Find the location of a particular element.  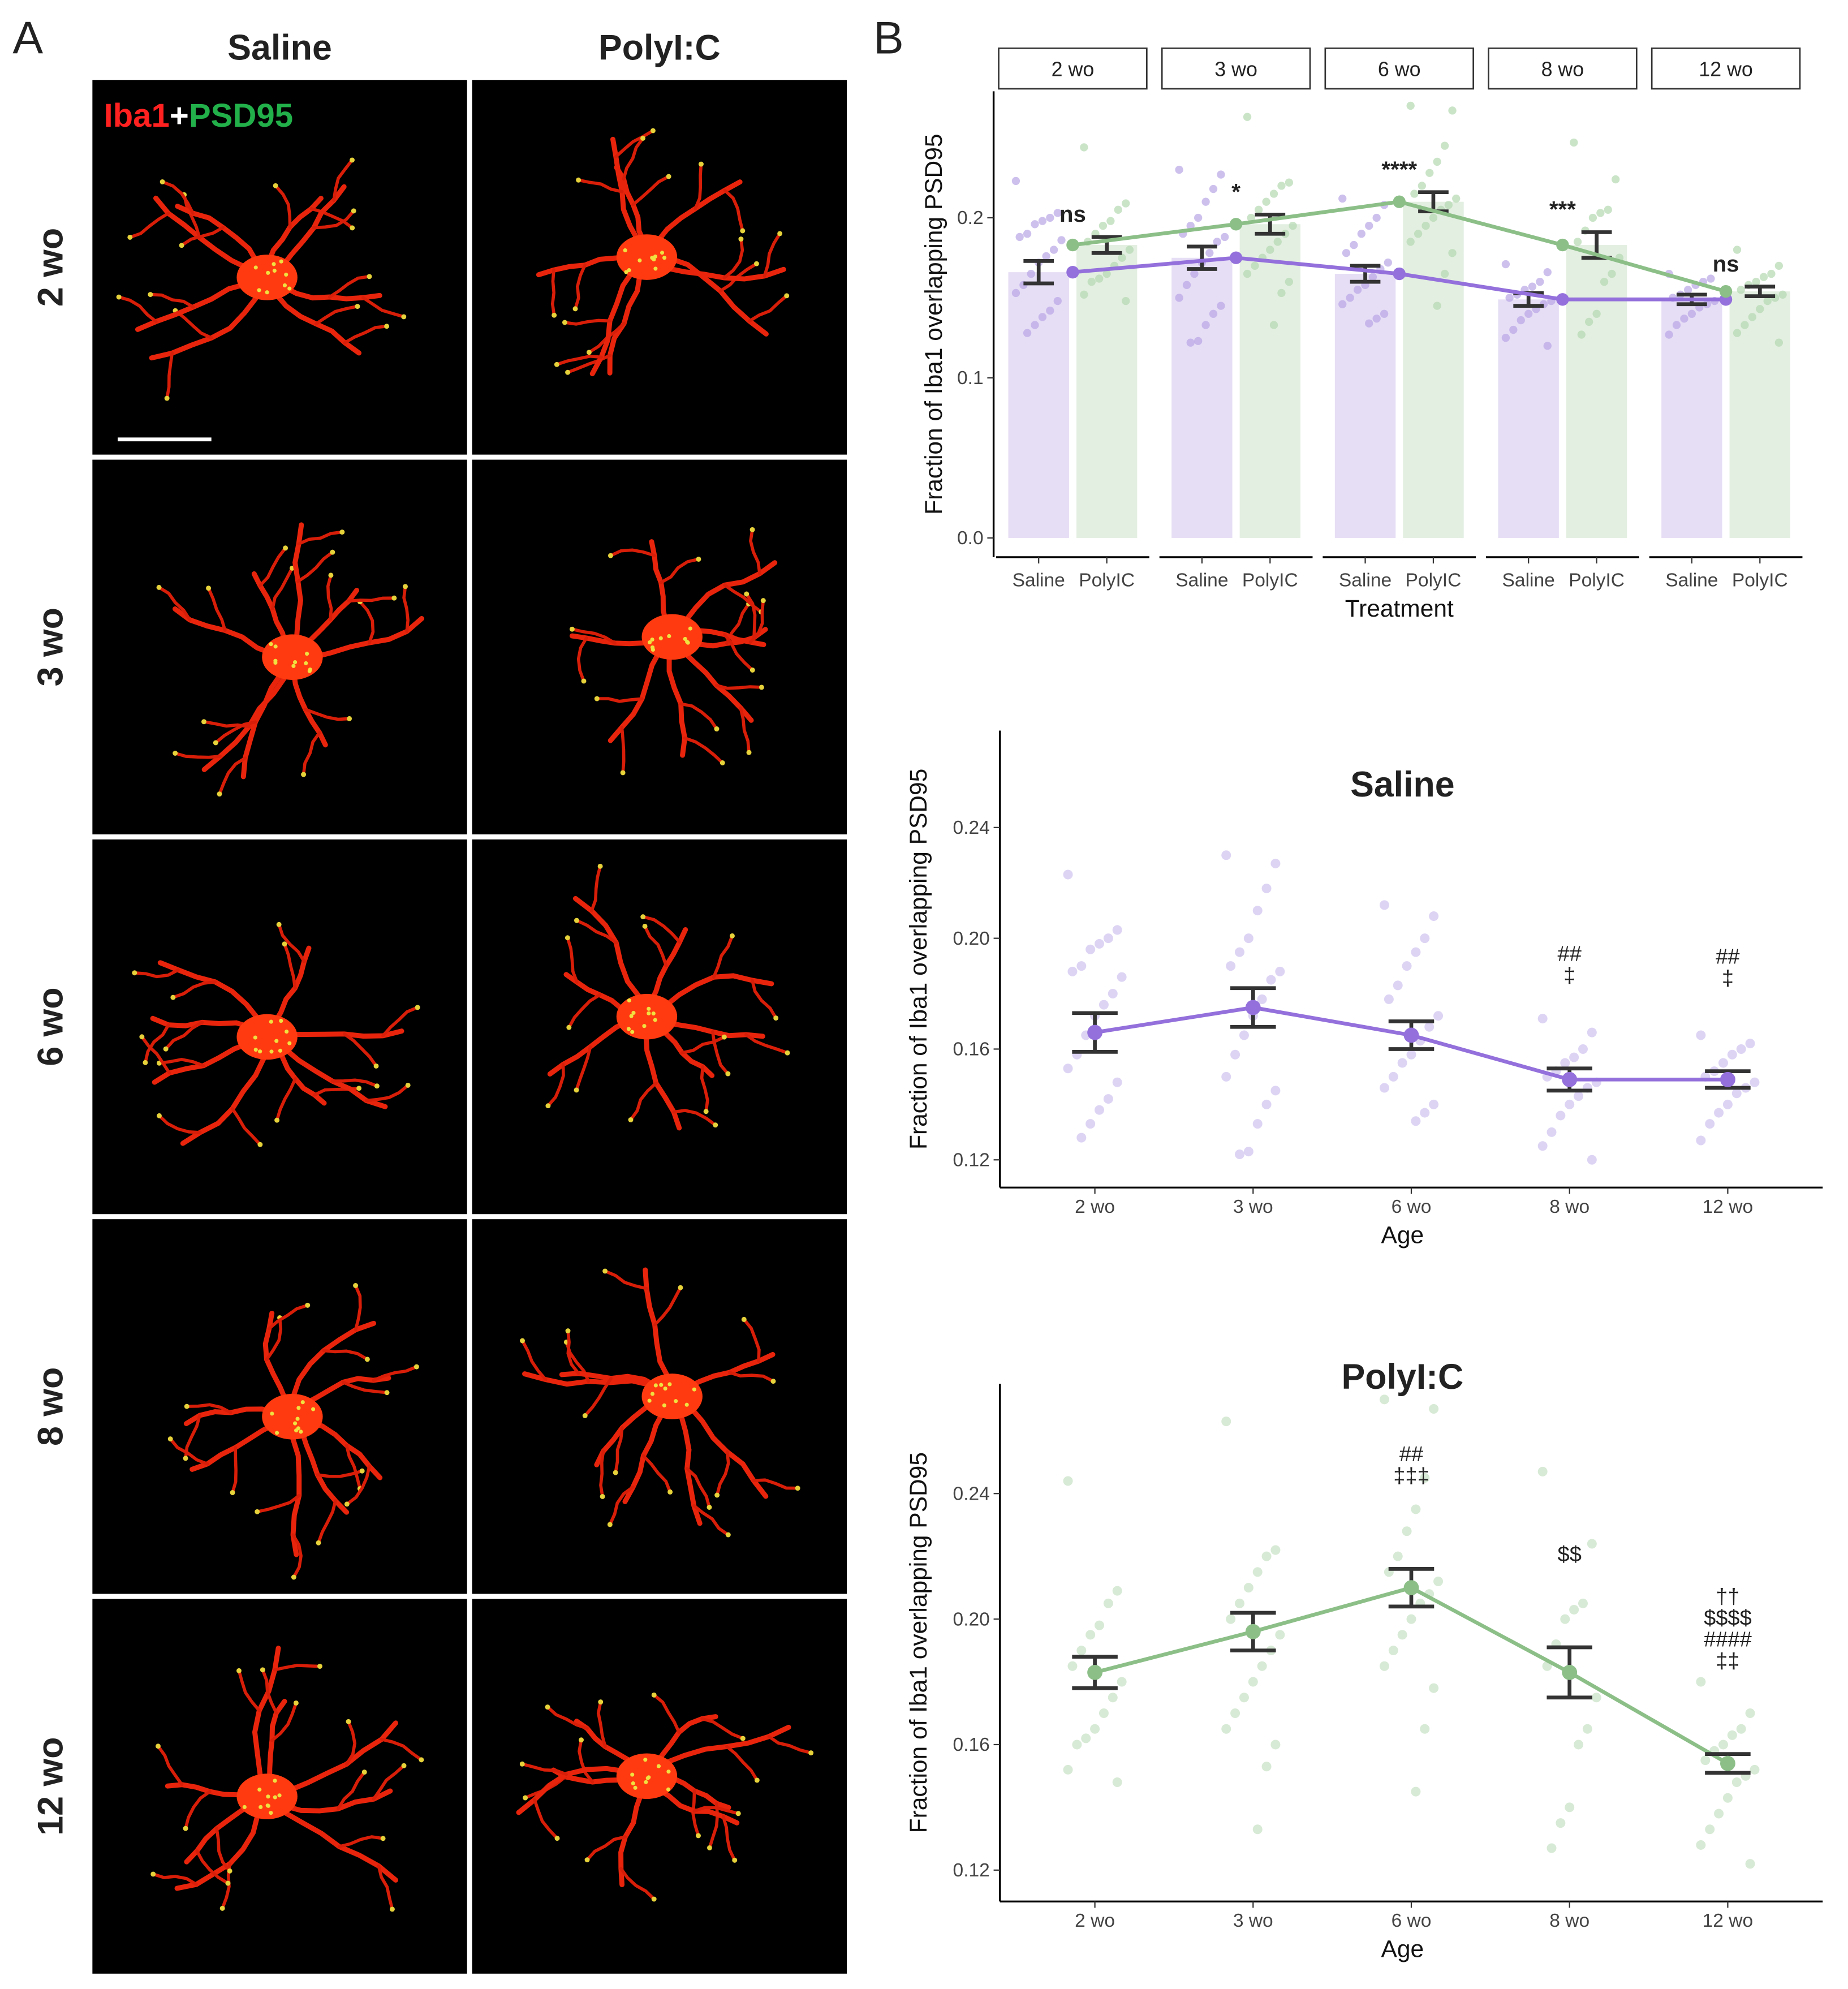

y-tick-label: 0.20 is located at coordinates (971, 1619).